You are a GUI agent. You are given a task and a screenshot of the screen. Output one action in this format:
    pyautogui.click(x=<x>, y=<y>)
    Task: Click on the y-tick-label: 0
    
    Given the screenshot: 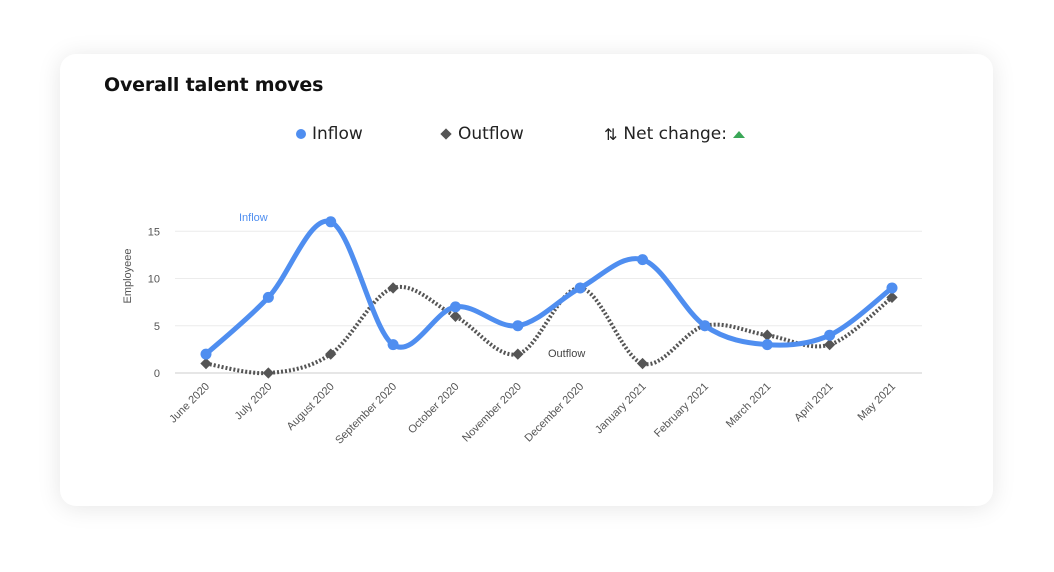 What is the action you would take?
    pyautogui.click(x=157, y=374)
    